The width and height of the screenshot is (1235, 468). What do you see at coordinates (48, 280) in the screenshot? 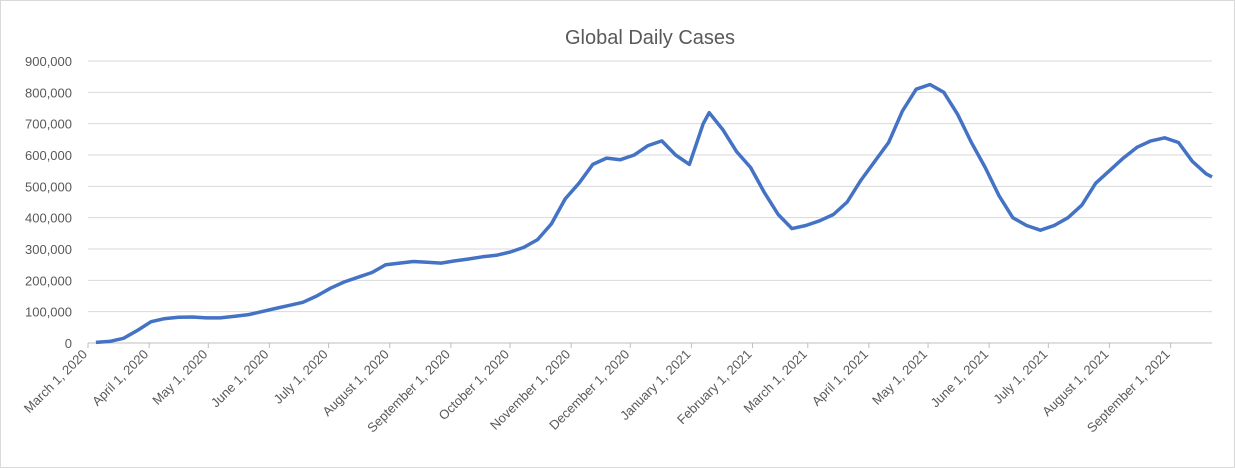
I see `y-tick-label: 200,000` at bounding box center [48, 280].